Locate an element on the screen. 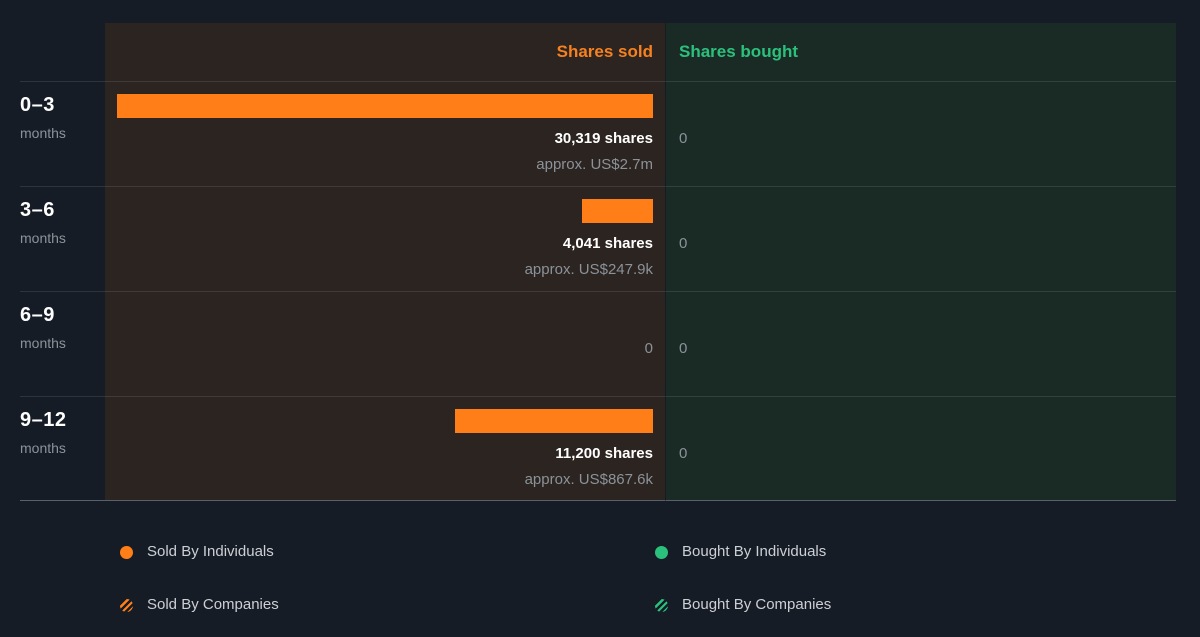  sold-individuals-swatch-icon is located at coordinates (126, 552).